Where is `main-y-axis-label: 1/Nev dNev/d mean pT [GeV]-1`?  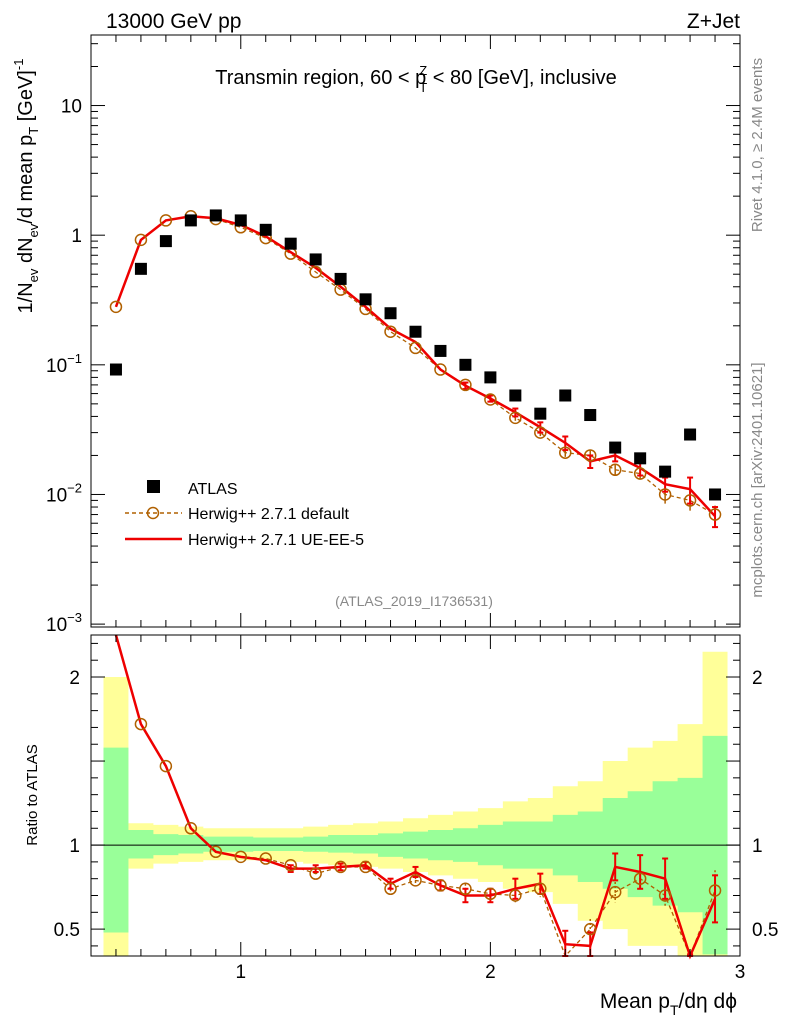 main-y-axis-label: 1/Nev dNev/d mean pT [GeV]-1 is located at coordinates (26, 186).